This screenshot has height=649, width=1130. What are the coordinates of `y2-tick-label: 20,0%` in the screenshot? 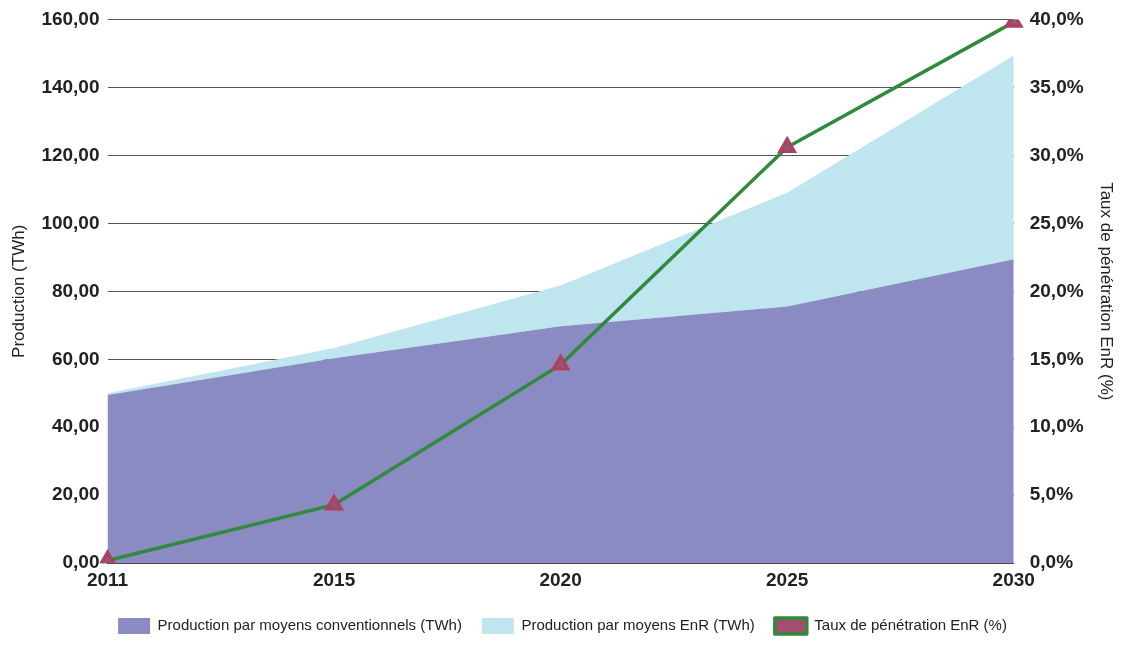 It's located at (1056, 290).